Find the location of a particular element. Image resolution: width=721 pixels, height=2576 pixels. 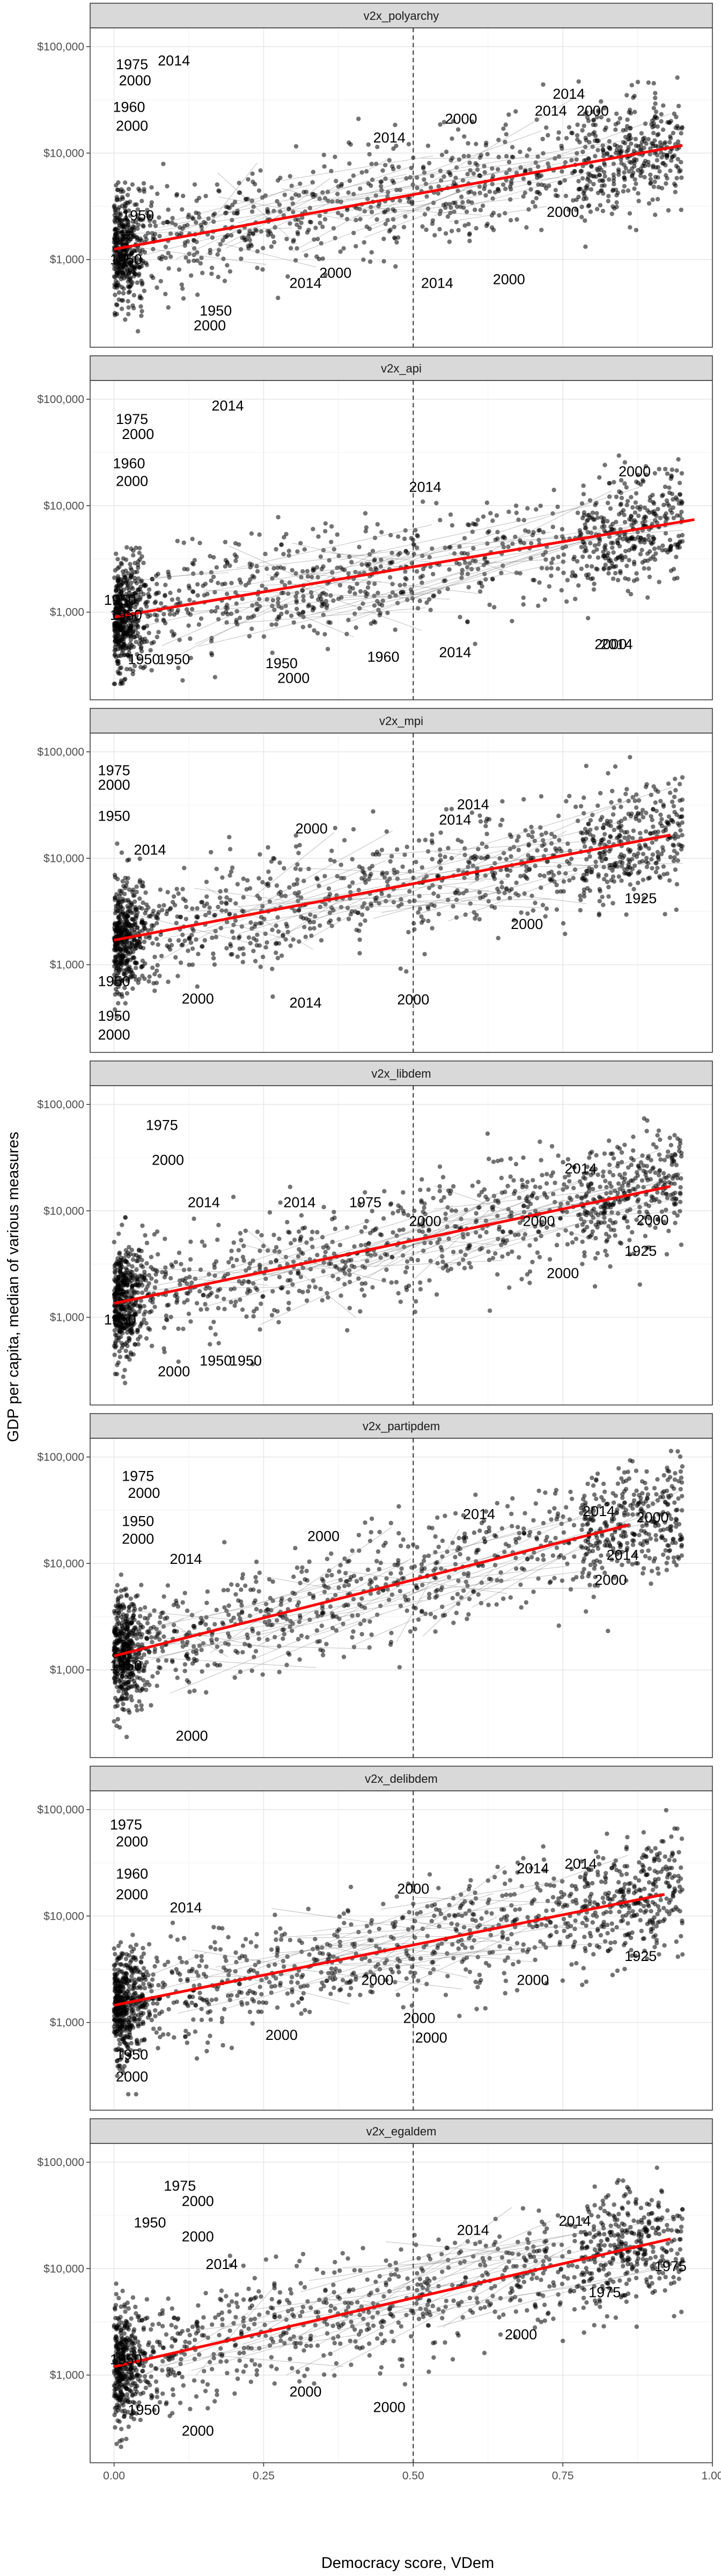

year-label: 1960 is located at coordinates (129, 107).